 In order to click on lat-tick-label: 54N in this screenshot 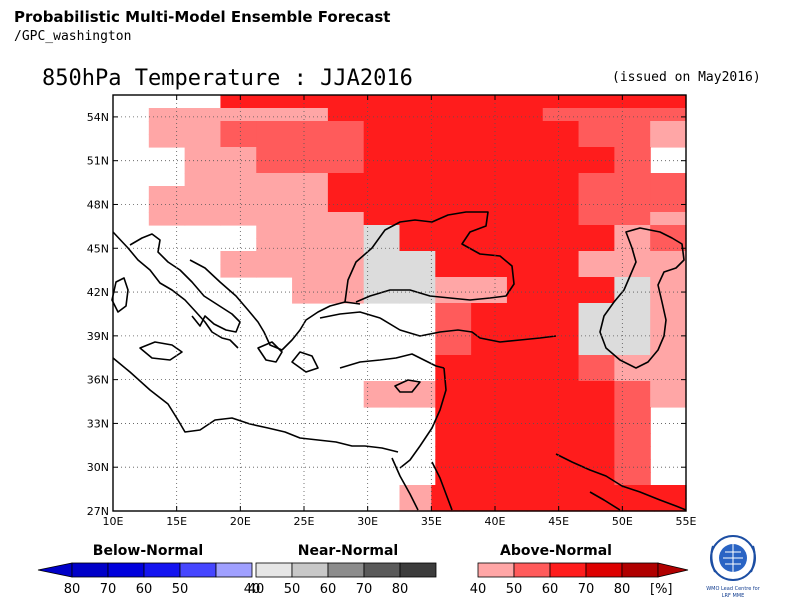, I will do `click(98, 117)`.